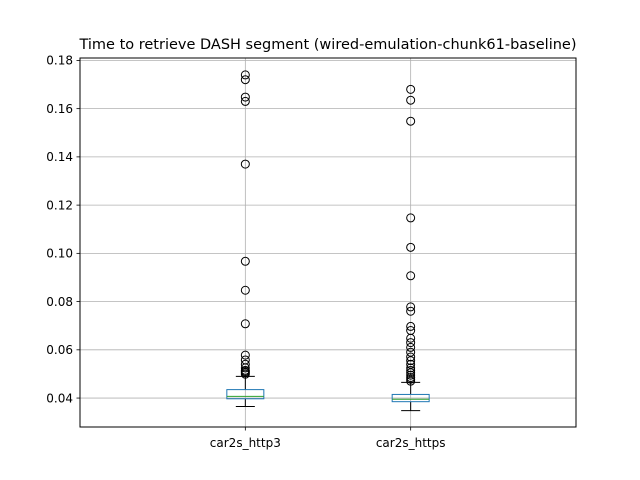  What do you see at coordinates (245, 443) in the screenshot?
I see `x-tick-label: car2s_http3` at bounding box center [245, 443].